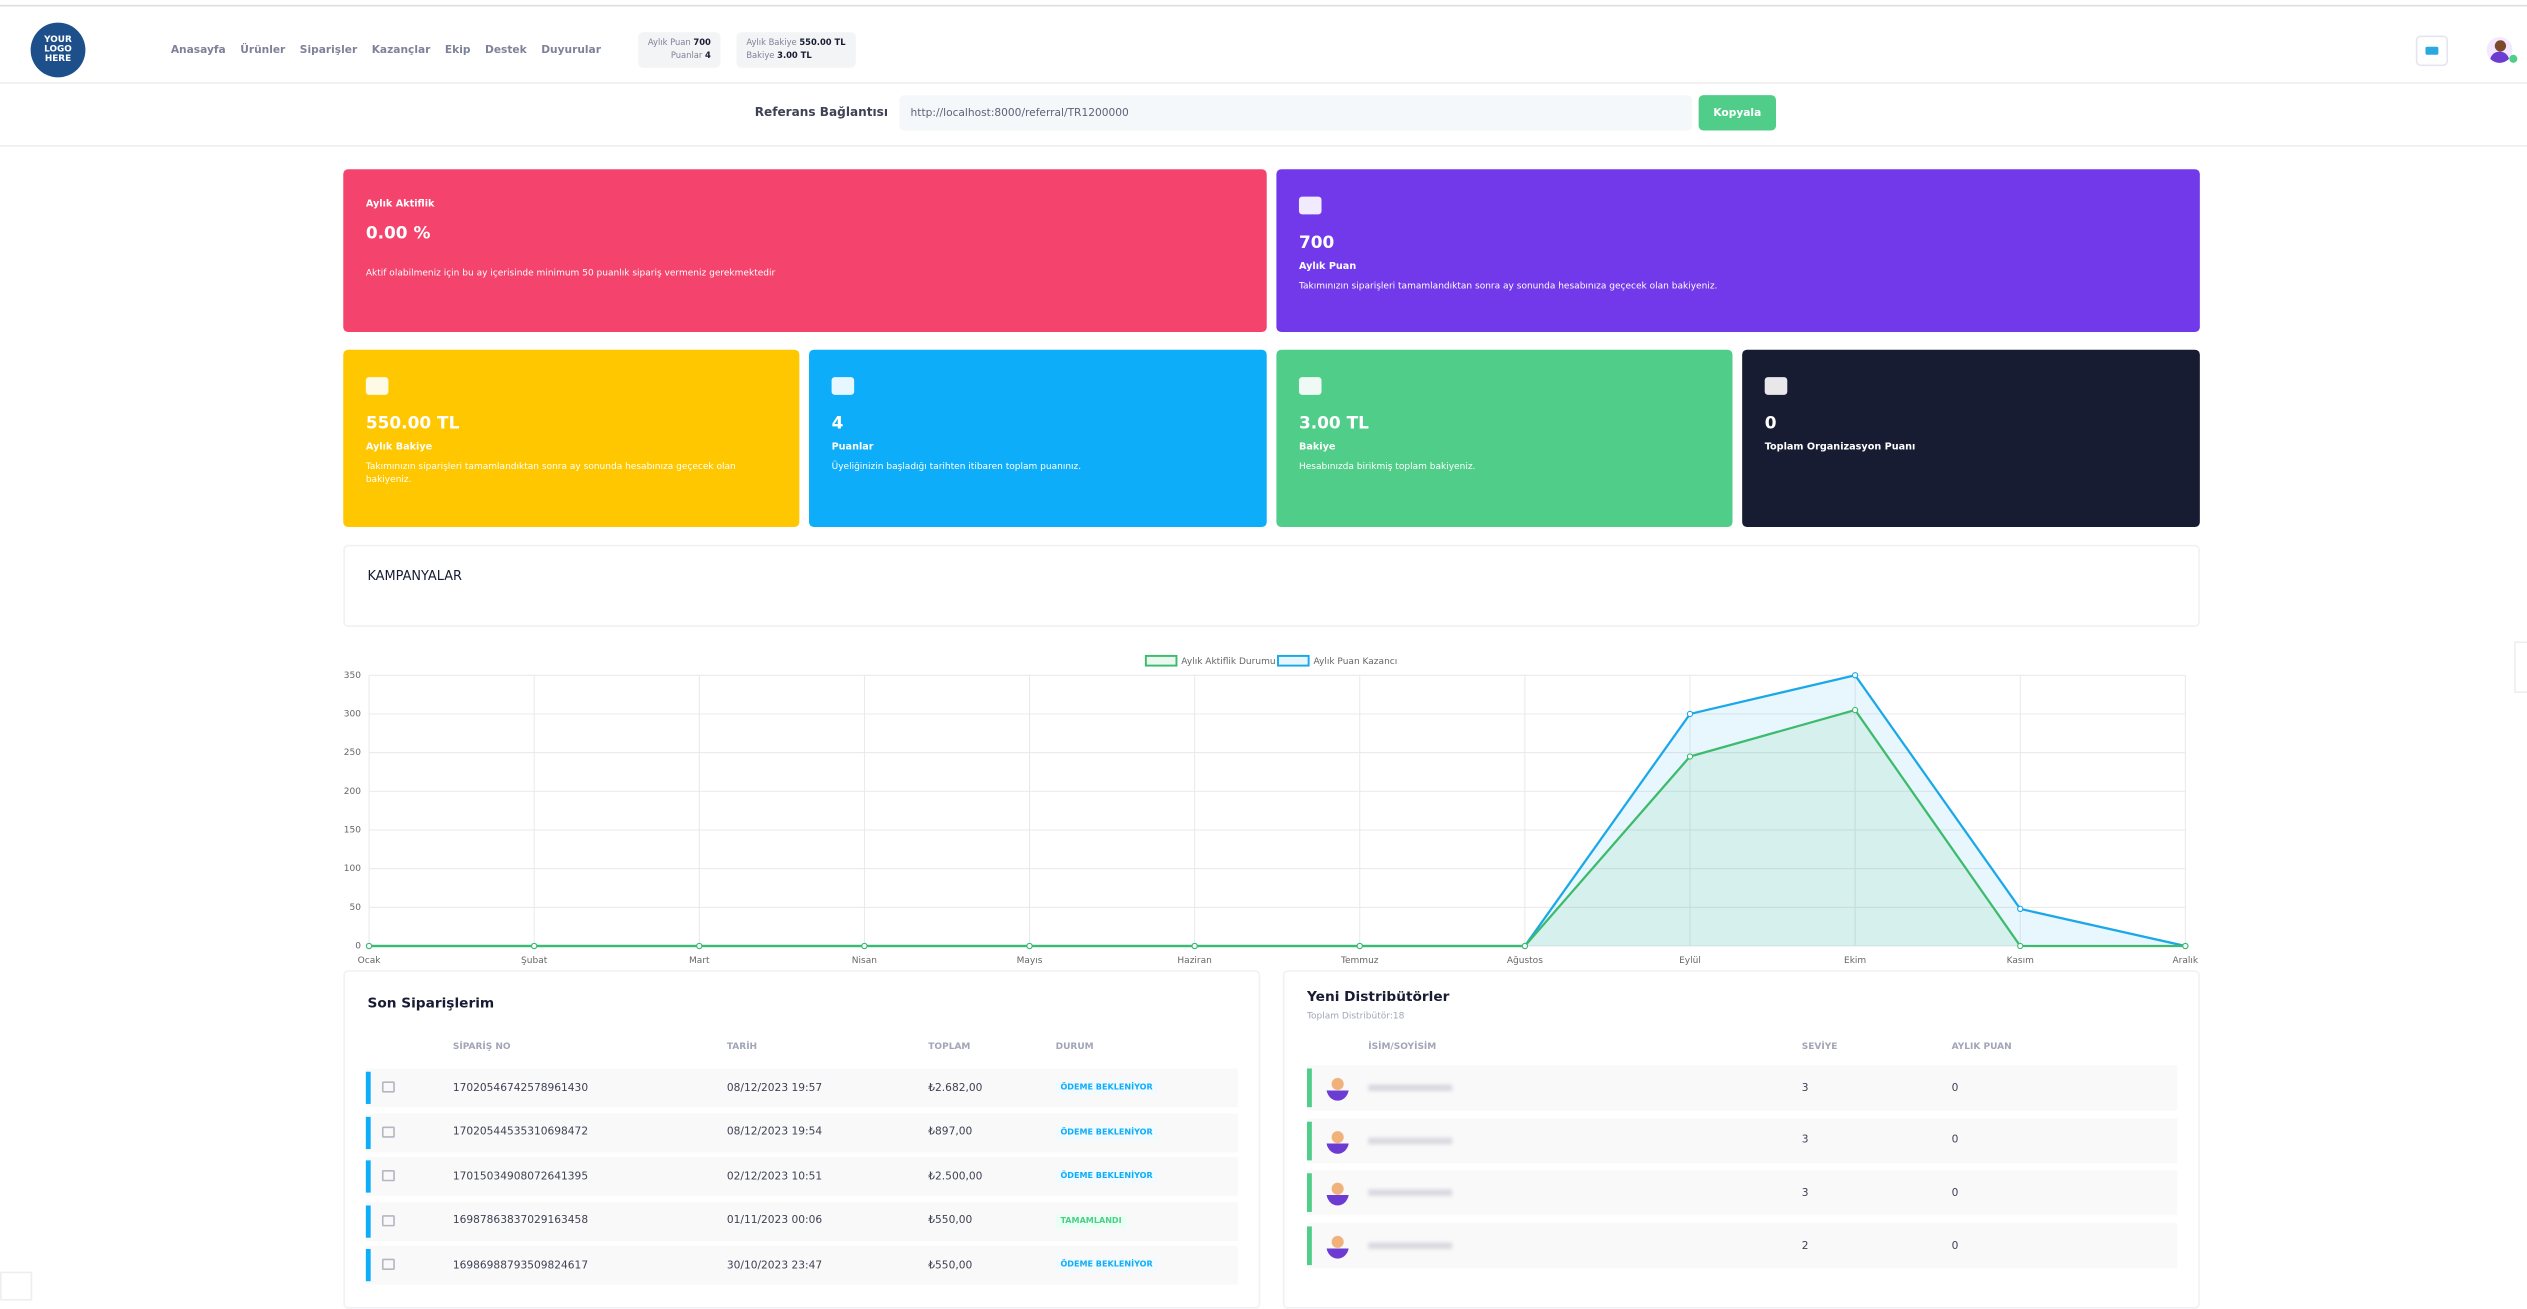  What do you see at coordinates (1263, 146) in the screenshot?
I see `referral-border` at bounding box center [1263, 146].